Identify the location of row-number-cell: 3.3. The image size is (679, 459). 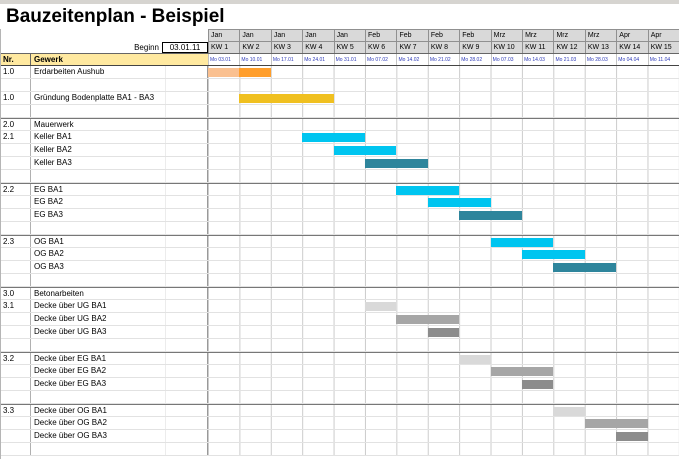
(16, 410).